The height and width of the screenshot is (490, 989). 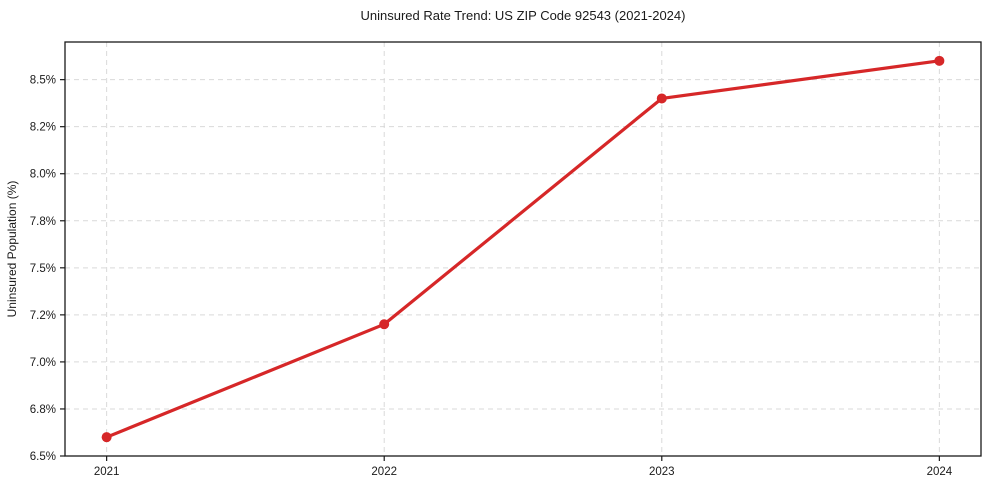 What do you see at coordinates (940, 472) in the screenshot?
I see `x-tick-label: 2024` at bounding box center [940, 472].